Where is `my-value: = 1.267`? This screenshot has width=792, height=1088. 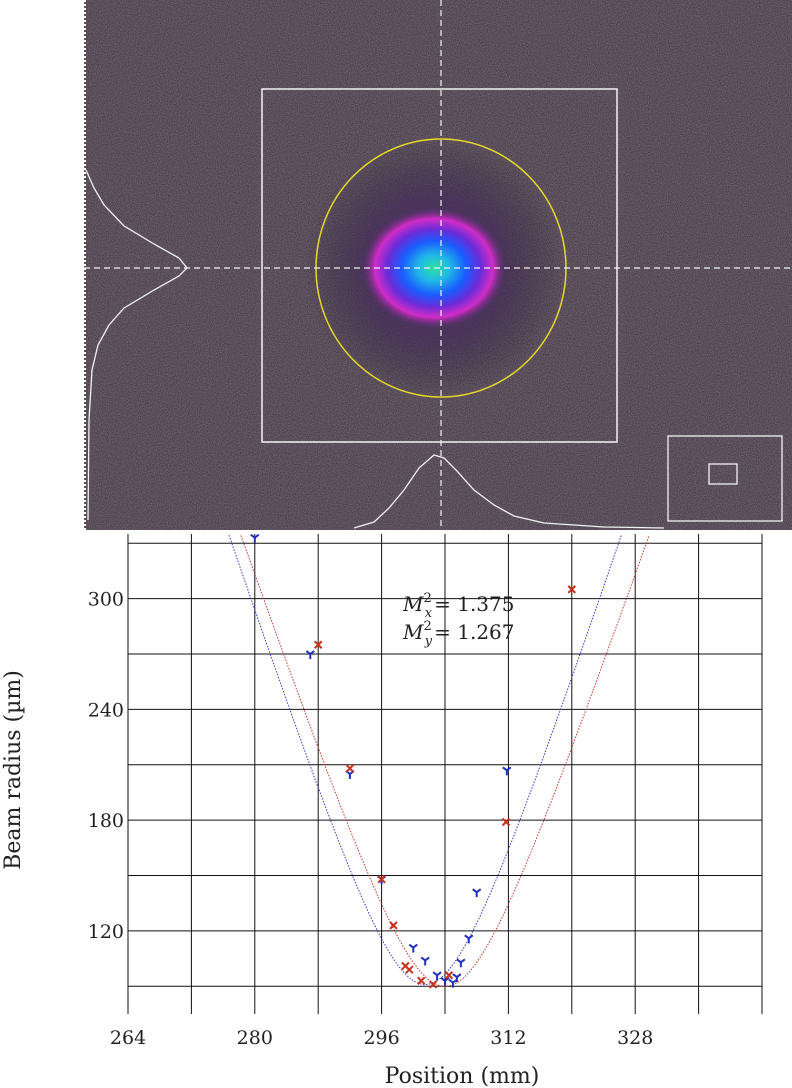 my-value: = 1.267 is located at coordinates (474, 632).